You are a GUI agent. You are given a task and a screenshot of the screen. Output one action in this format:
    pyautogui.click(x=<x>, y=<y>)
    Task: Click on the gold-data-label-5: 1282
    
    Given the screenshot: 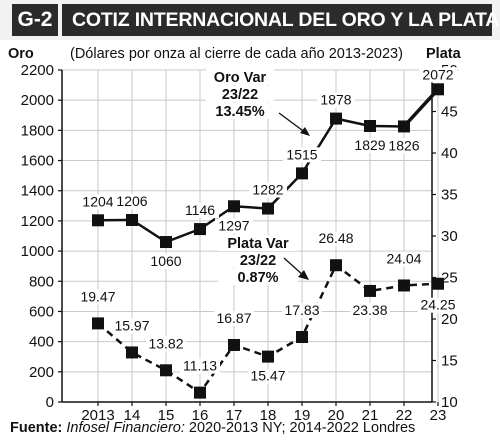 What is the action you would take?
    pyautogui.click(x=267, y=190)
    